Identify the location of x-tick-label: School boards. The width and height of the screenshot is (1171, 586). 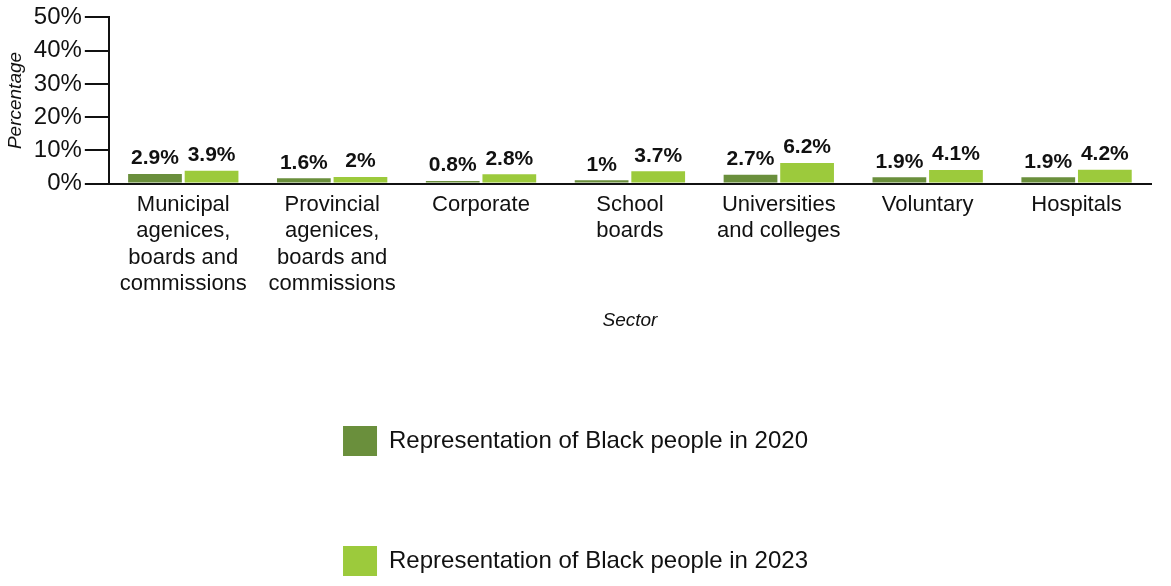
(630, 216).